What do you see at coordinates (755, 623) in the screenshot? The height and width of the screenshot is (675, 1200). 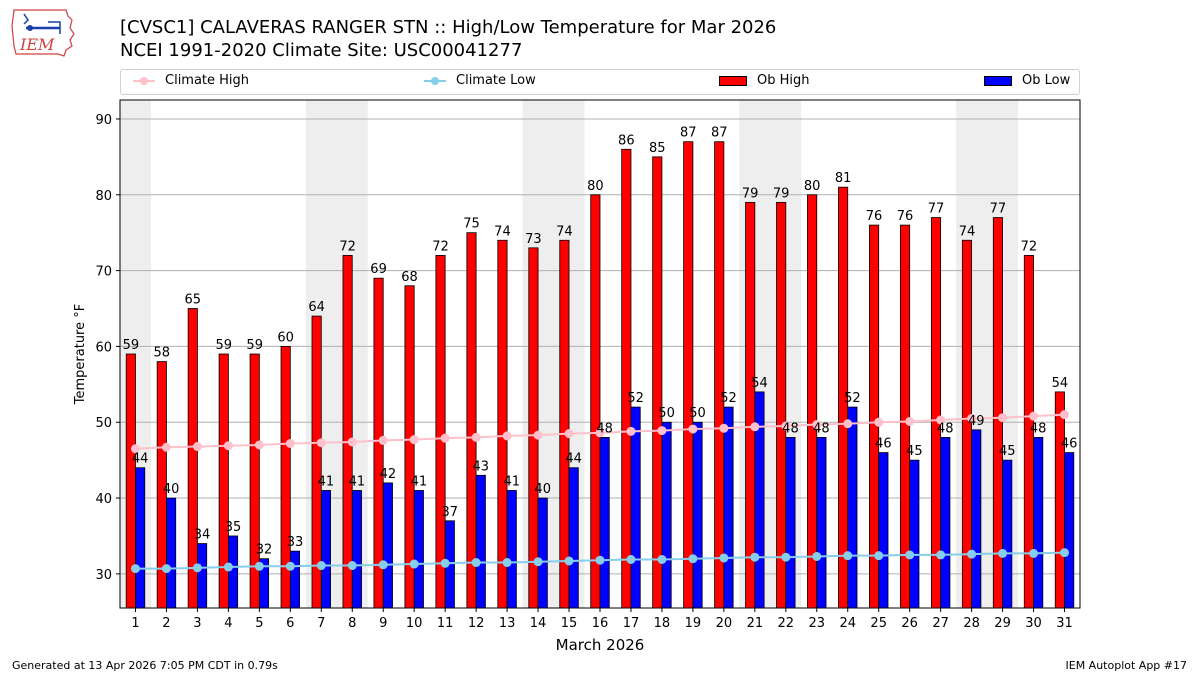 I see `x-tick-label: 21` at bounding box center [755, 623].